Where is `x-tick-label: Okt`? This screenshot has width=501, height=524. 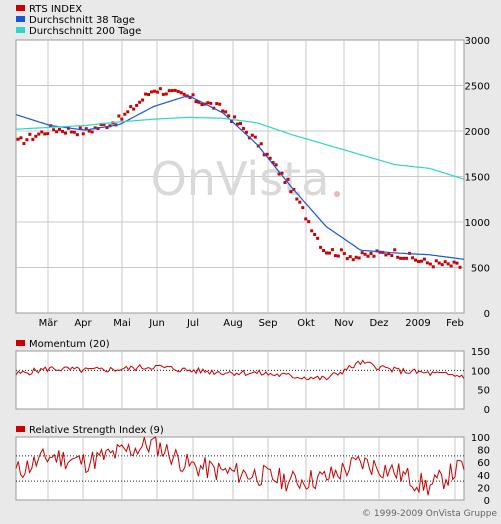 x-tick-label: Okt is located at coordinates (306, 323).